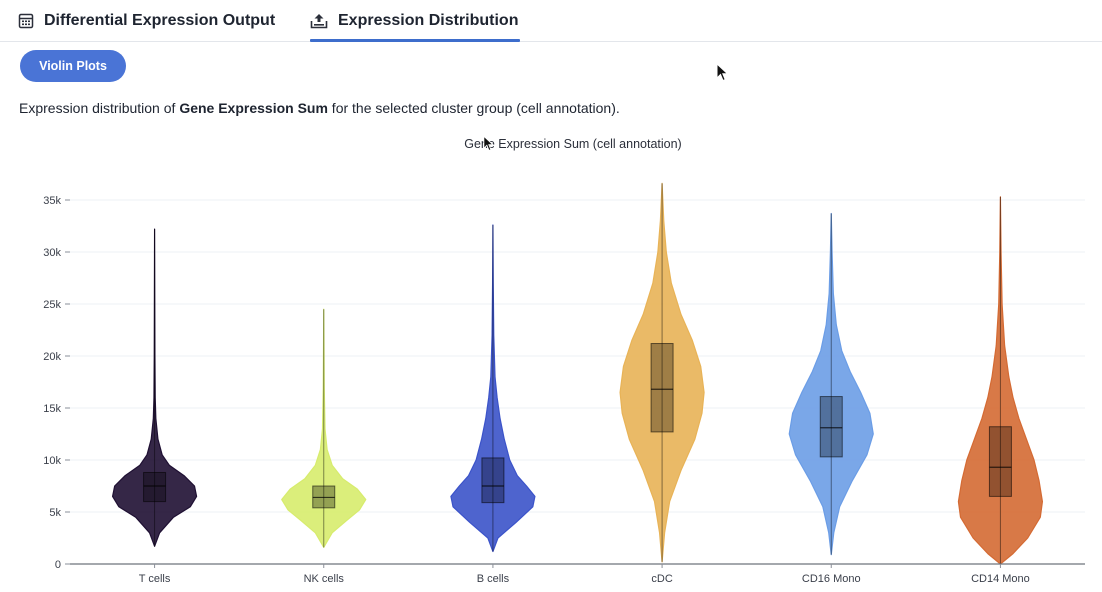  Describe the element at coordinates (52, 253) in the screenshot. I see `y-tick-label: 30k` at that location.